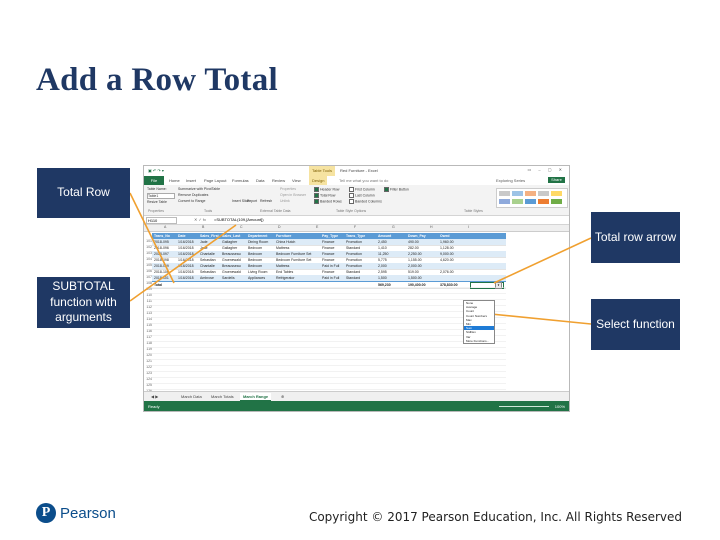  Describe the element at coordinates (318, 180) in the screenshot. I see `tab-design: Design` at that location.